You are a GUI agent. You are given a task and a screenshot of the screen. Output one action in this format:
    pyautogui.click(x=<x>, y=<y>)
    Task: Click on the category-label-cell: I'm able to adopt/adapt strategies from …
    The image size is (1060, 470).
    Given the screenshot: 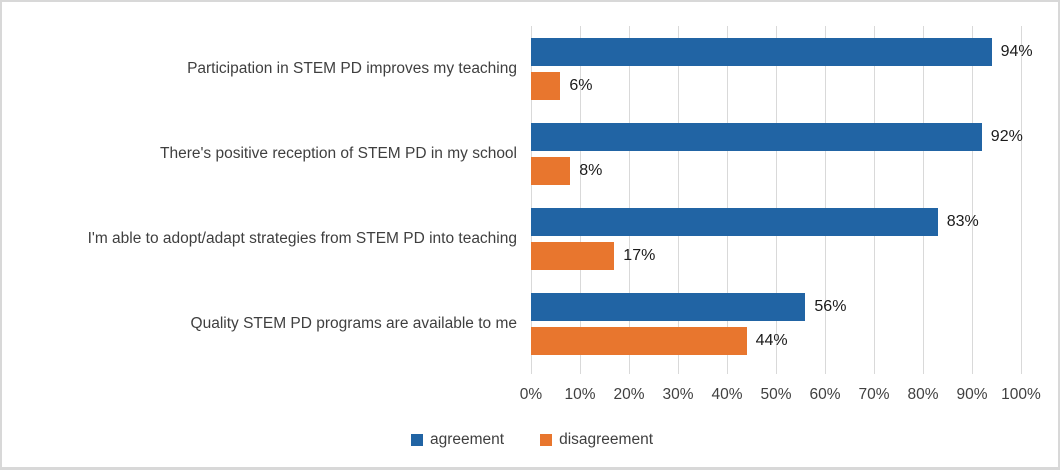 What is the action you would take?
    pyautogui.click(x=266, y=238)
    